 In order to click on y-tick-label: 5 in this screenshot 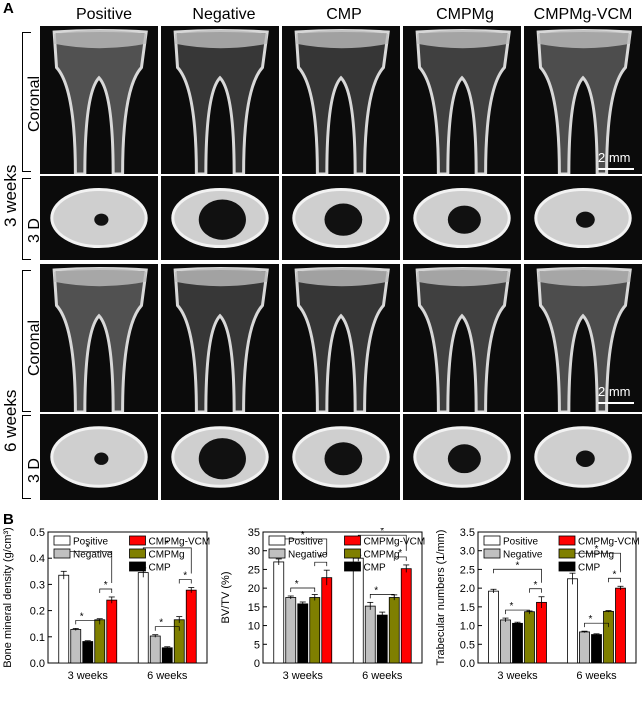, I will do `click(257, 645)`.